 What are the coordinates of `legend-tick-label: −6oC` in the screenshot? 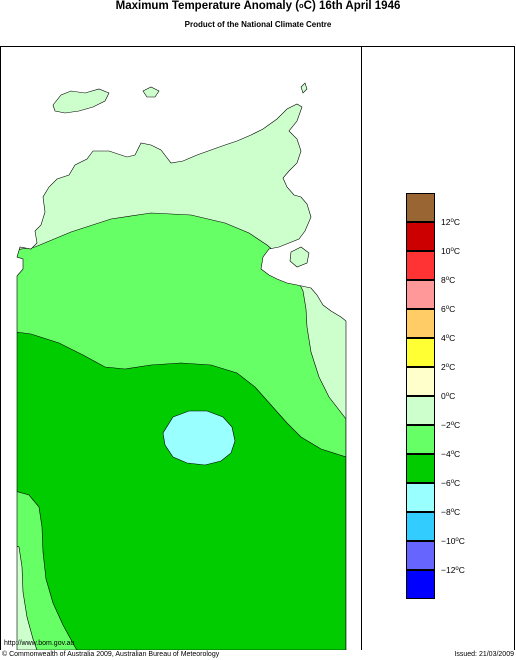 It's located at (451, 483).